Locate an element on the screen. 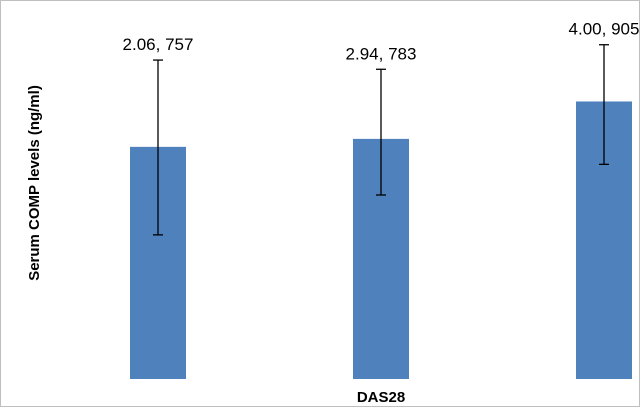 The image size is (640, 408). x-axis-label: DAS28 is located at coordinates (381, 397).